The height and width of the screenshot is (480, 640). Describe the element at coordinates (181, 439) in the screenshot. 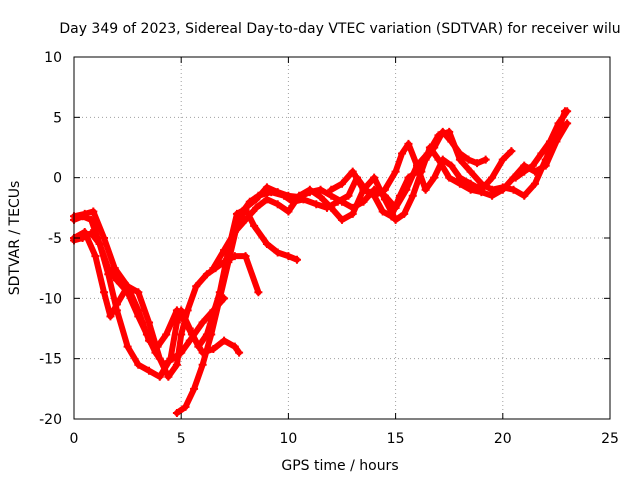

I see `x-tick-label: 5` at that location.